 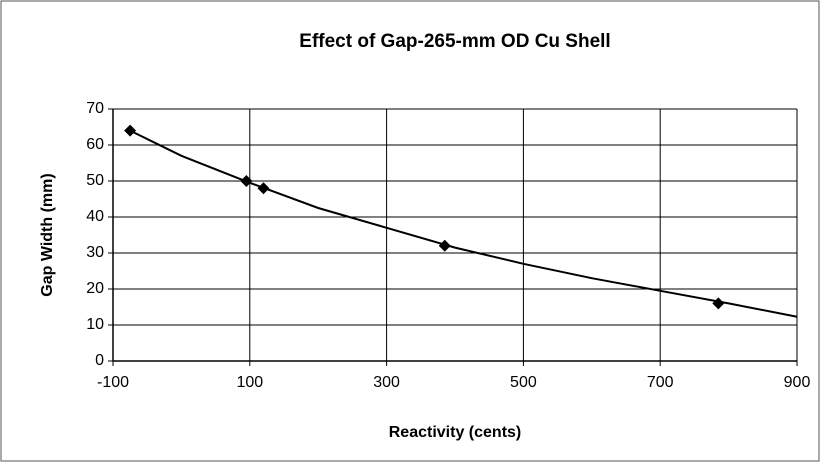 What do you see at coordinates (95, 144) in the screenshot?
I see `y-tick-label: 60` at bounding box center [95, 144].